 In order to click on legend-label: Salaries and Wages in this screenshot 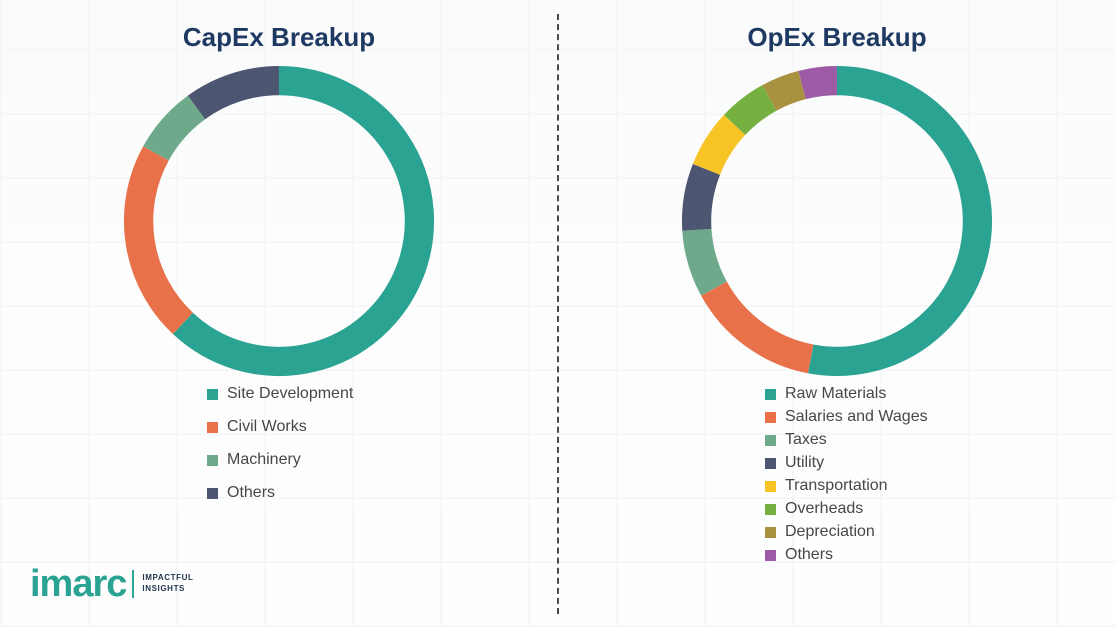, I will do `click(856, 416)`.